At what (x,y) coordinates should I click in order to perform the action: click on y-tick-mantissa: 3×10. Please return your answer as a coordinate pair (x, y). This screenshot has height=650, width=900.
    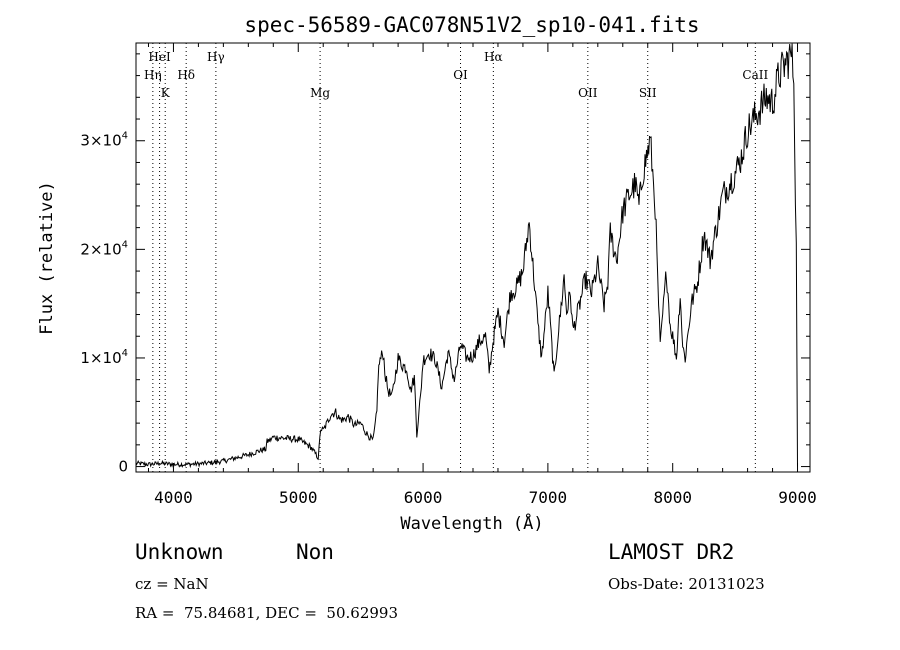
    Looking at the image, I should click on (100, 141).